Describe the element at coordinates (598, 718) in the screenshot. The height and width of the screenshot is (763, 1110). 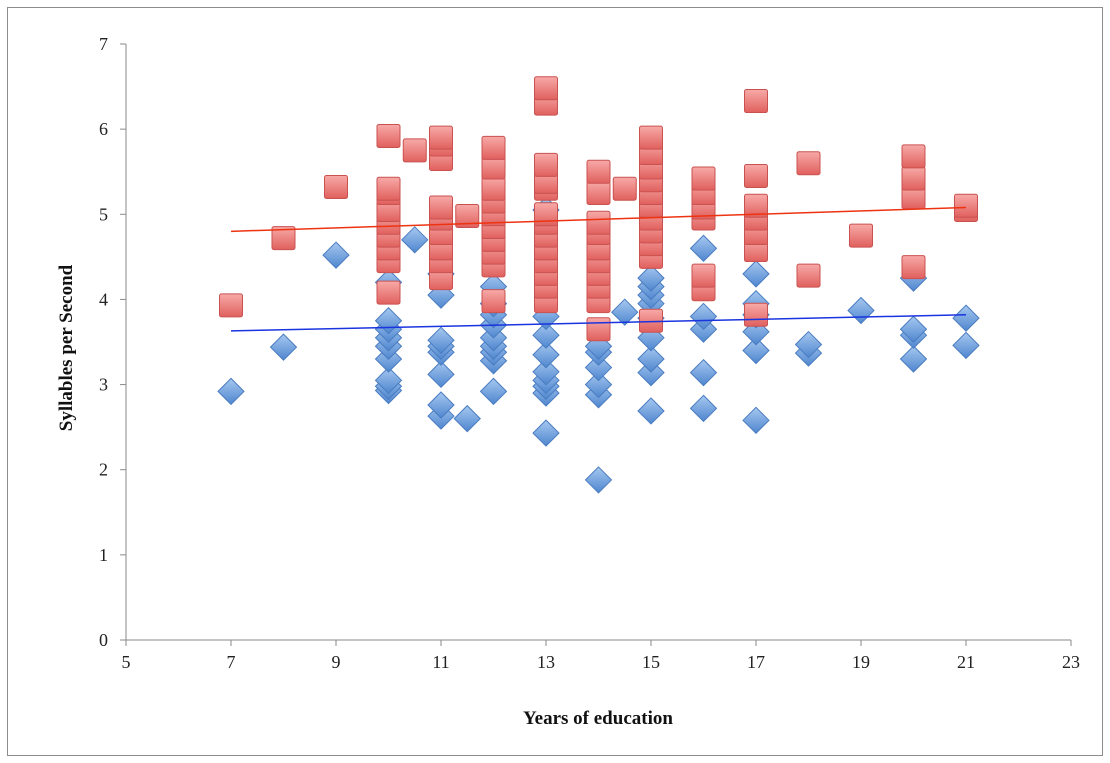
I see `x-axis-title: Years of education` at that location.